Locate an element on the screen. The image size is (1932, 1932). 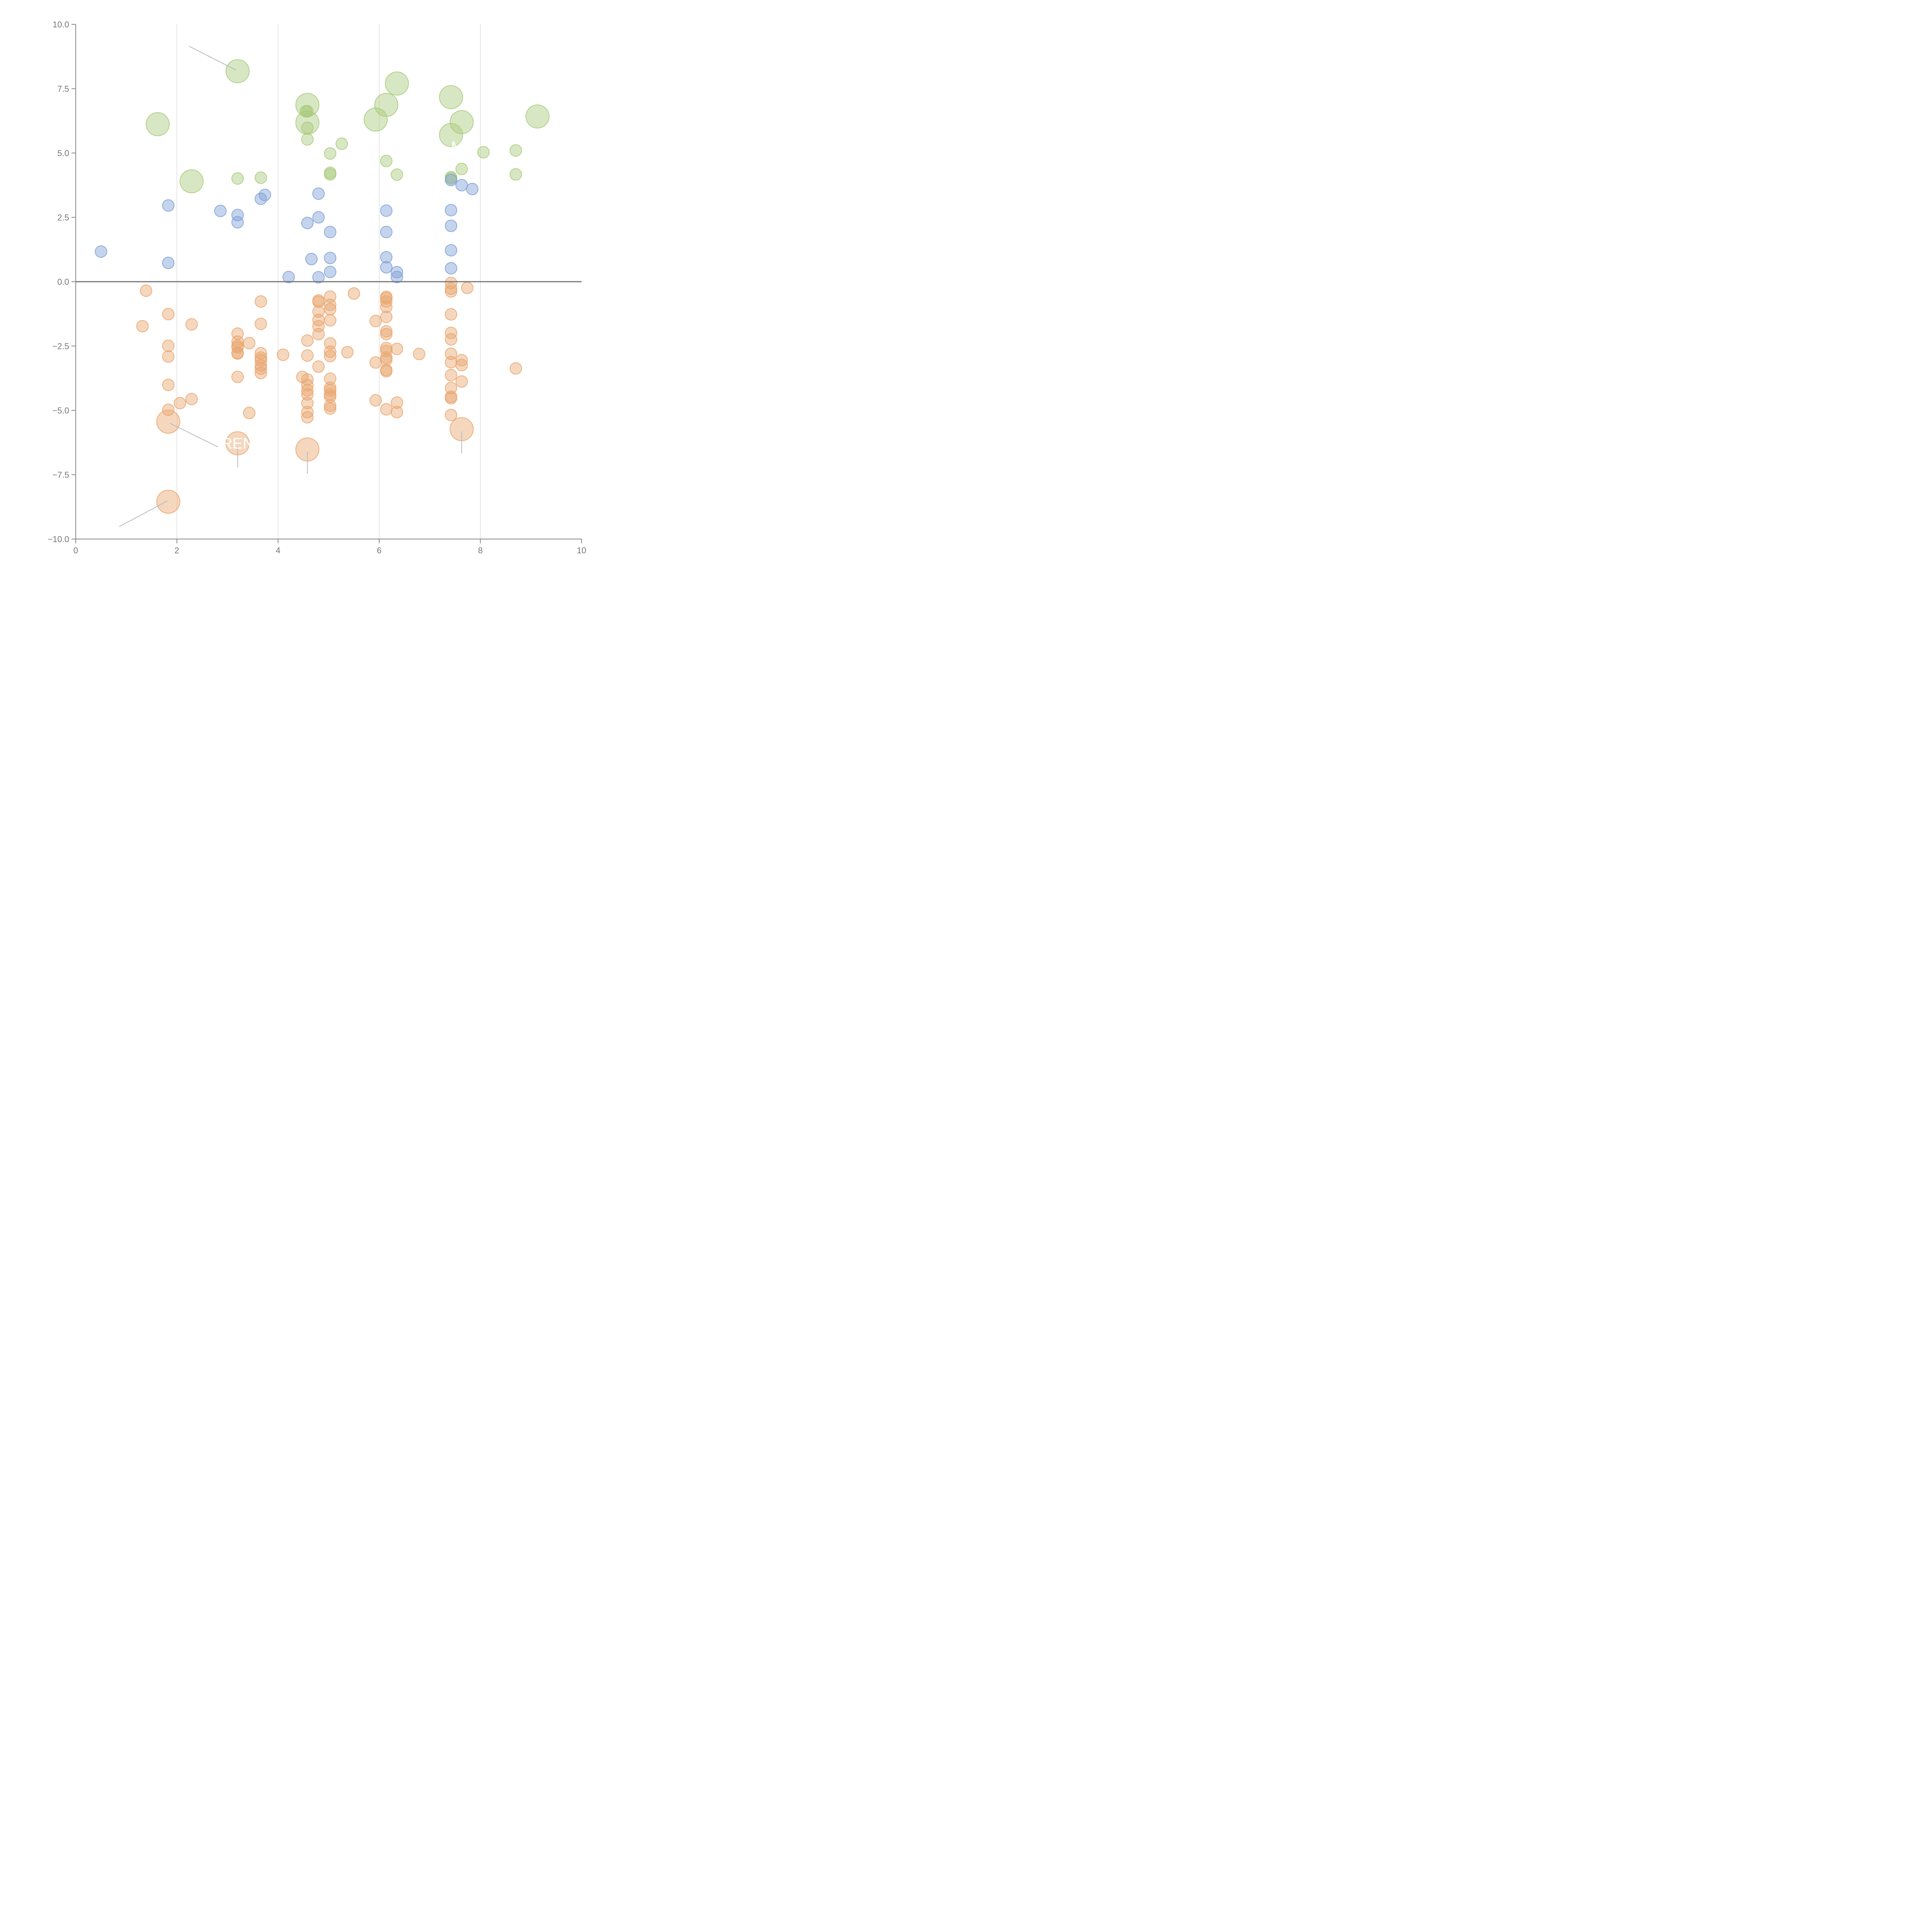
y-tick-label: 0.0 is located at coordinates (63, 282).